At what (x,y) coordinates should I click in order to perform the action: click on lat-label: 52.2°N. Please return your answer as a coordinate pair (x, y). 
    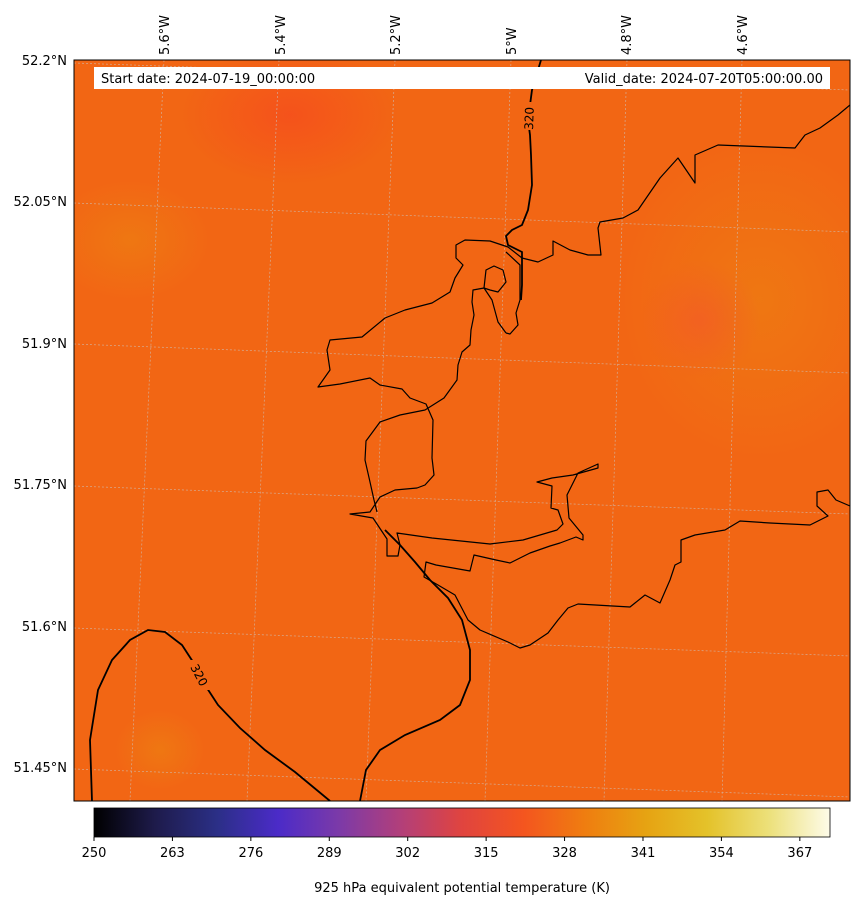
    Looking at the image, I should click on (44, 61).